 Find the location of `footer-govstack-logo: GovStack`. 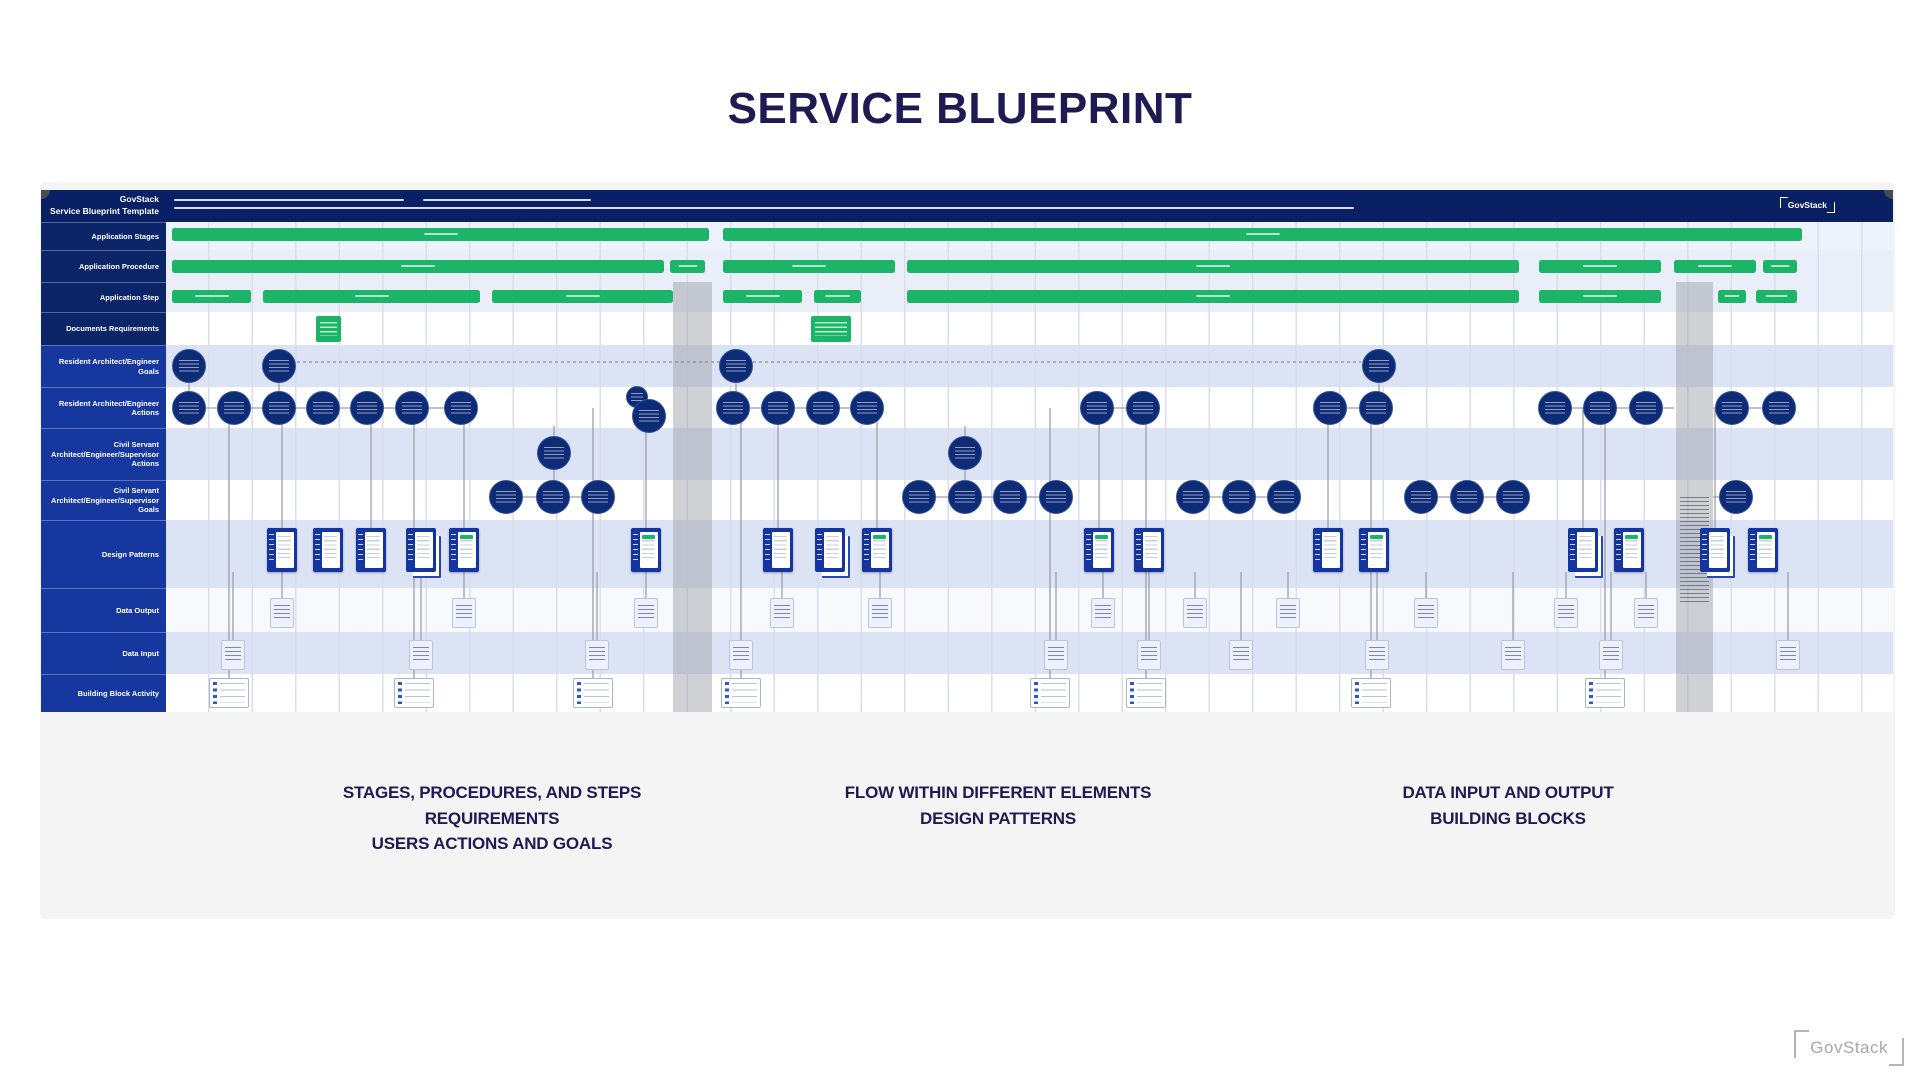

footer-govstack-logo: GovStack is located at coordinates (1849, 1048).